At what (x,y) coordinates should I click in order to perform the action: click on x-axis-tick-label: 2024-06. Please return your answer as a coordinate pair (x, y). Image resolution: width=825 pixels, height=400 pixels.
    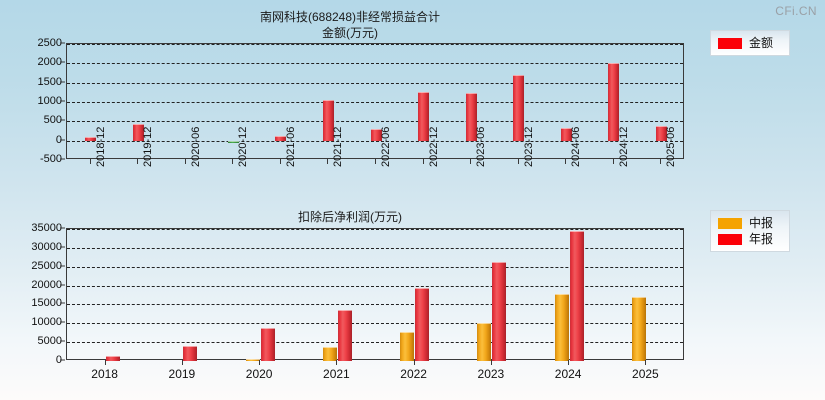
    Looking at the image, I should click on (576, 146).